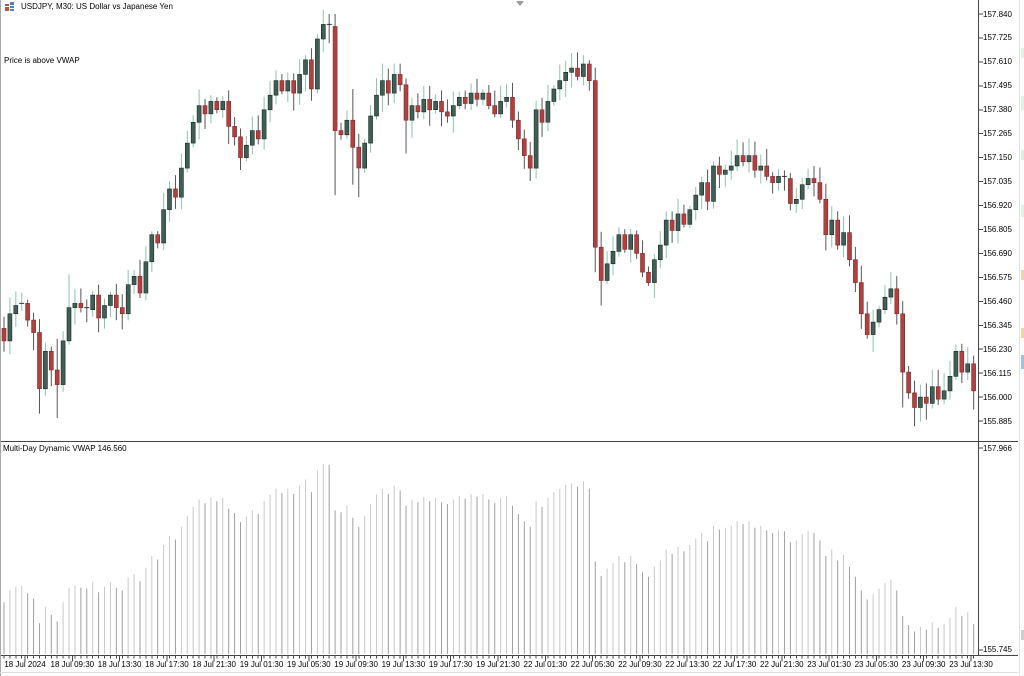 The width and height of the screenshot is (1024, 676). What do you see at coordinates (997, 14) in the screenshot?
I see `price-axis-label: 157.840` at bounding box center [997, 14].